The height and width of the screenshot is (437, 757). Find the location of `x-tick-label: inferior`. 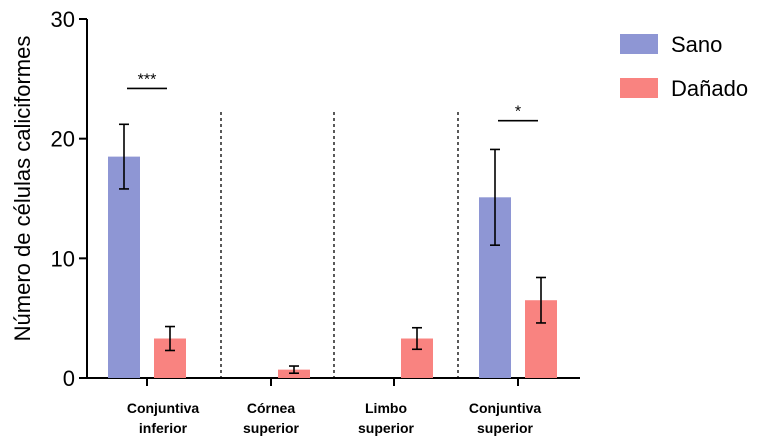

x-tick-label: inferior is located at coordinates (163, 428).